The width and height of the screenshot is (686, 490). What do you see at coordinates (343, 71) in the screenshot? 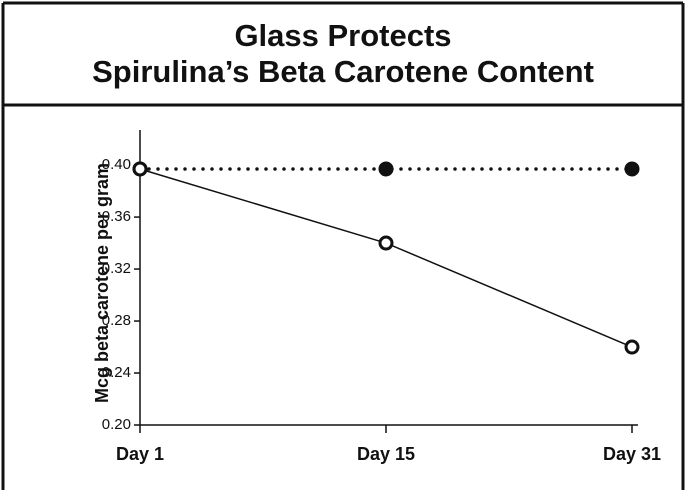
I see `chart-title: Spirulina’s Beta Carotene Content` at bounding box center [343, 71].